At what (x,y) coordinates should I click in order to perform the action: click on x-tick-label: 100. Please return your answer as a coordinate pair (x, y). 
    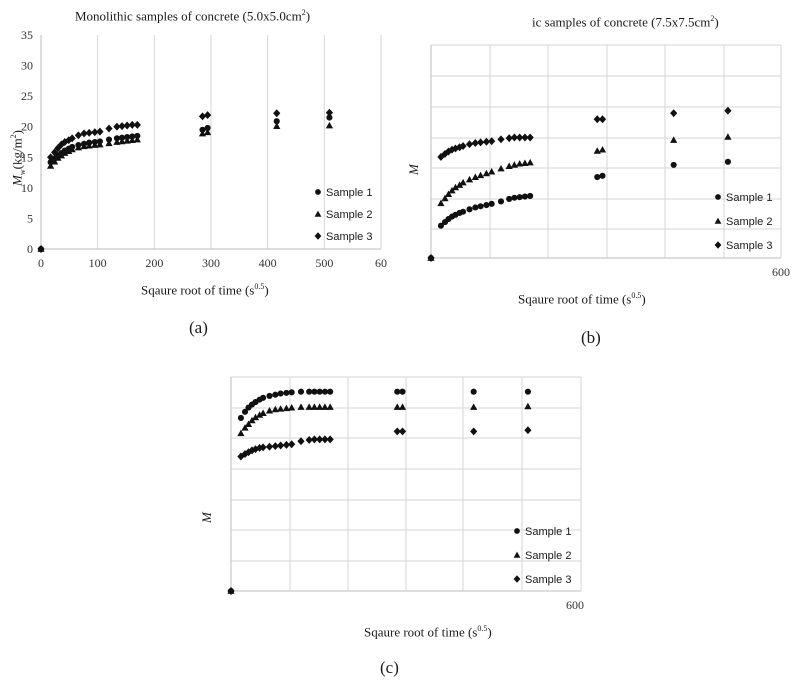
    Looking at the image, I should click on (98, 263).